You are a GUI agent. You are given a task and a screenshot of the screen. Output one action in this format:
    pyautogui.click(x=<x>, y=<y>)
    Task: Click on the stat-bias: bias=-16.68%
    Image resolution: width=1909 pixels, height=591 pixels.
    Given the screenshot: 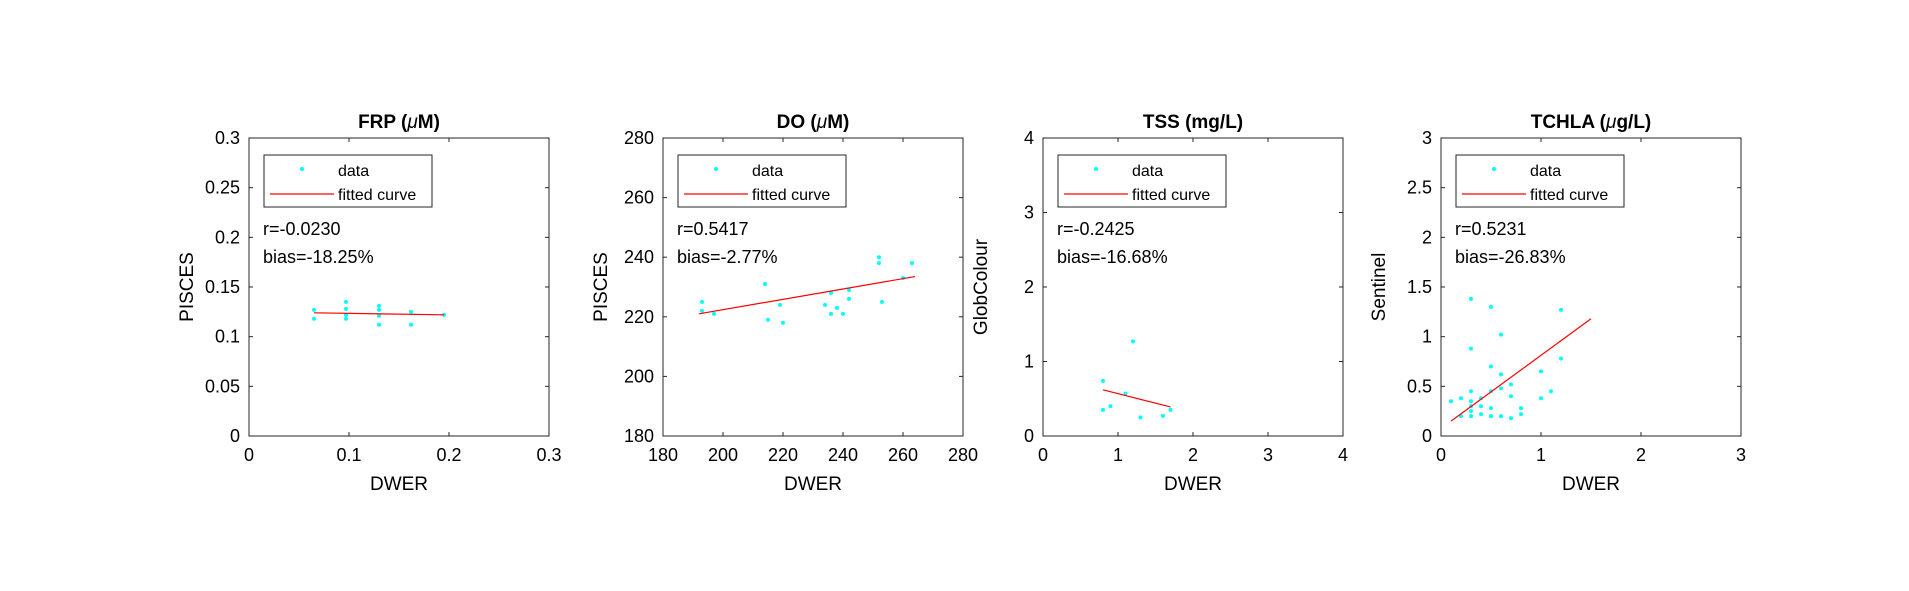 What is the action you would take?
    pyautogui.click(x=1112, y=257)
    